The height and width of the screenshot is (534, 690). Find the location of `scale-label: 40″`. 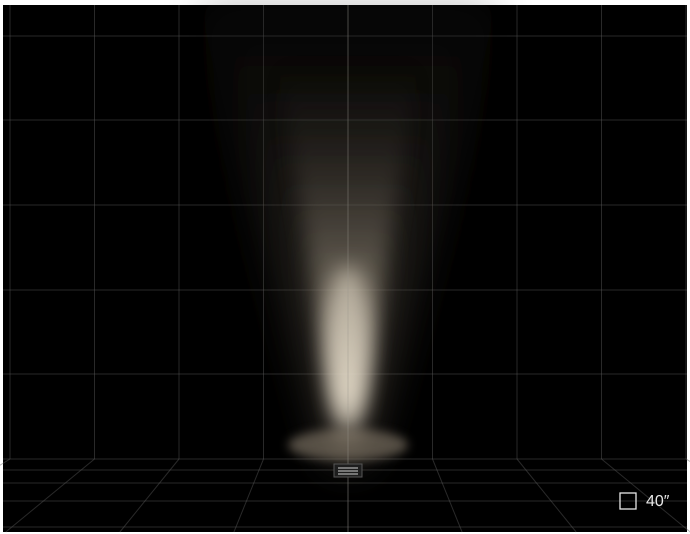

scale-label: 40″ is located at coordinates (658, 501).